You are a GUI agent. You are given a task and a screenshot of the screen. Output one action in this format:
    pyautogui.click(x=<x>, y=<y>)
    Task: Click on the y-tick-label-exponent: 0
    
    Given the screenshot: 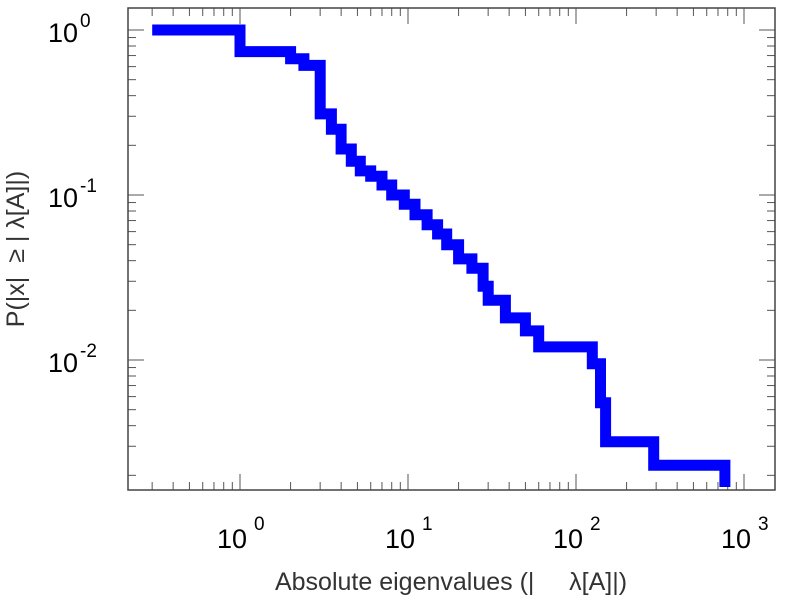 What is the action you would take?
    pyautogui.click(x=85, y=21)
    